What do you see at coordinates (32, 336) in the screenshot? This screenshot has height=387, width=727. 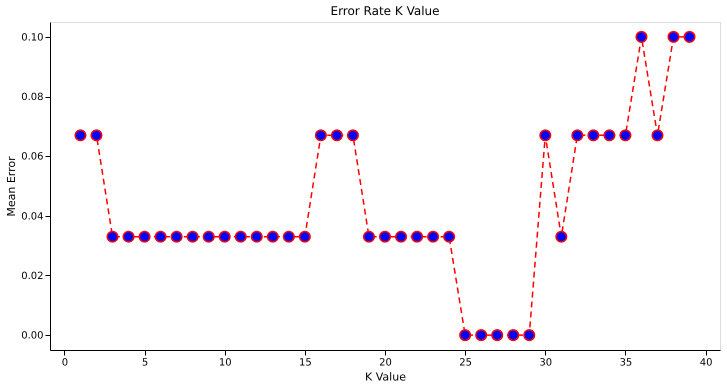 I see `y-tick-label: 0.00` at bounding box center [32, 336].